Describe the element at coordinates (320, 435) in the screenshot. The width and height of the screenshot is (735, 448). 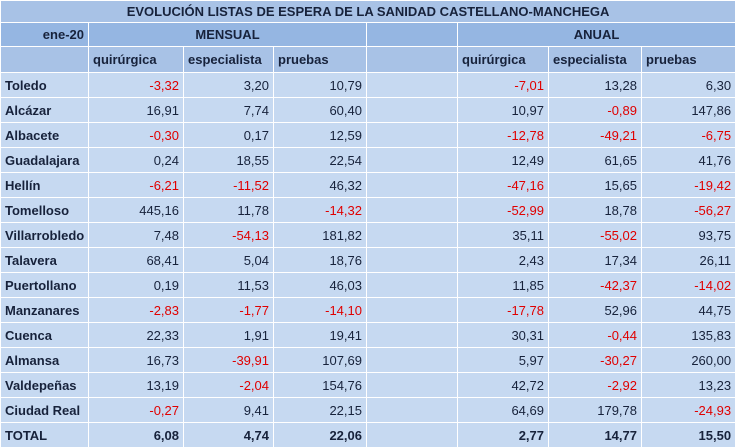
I see `mensual-value: 22,06` at that location.